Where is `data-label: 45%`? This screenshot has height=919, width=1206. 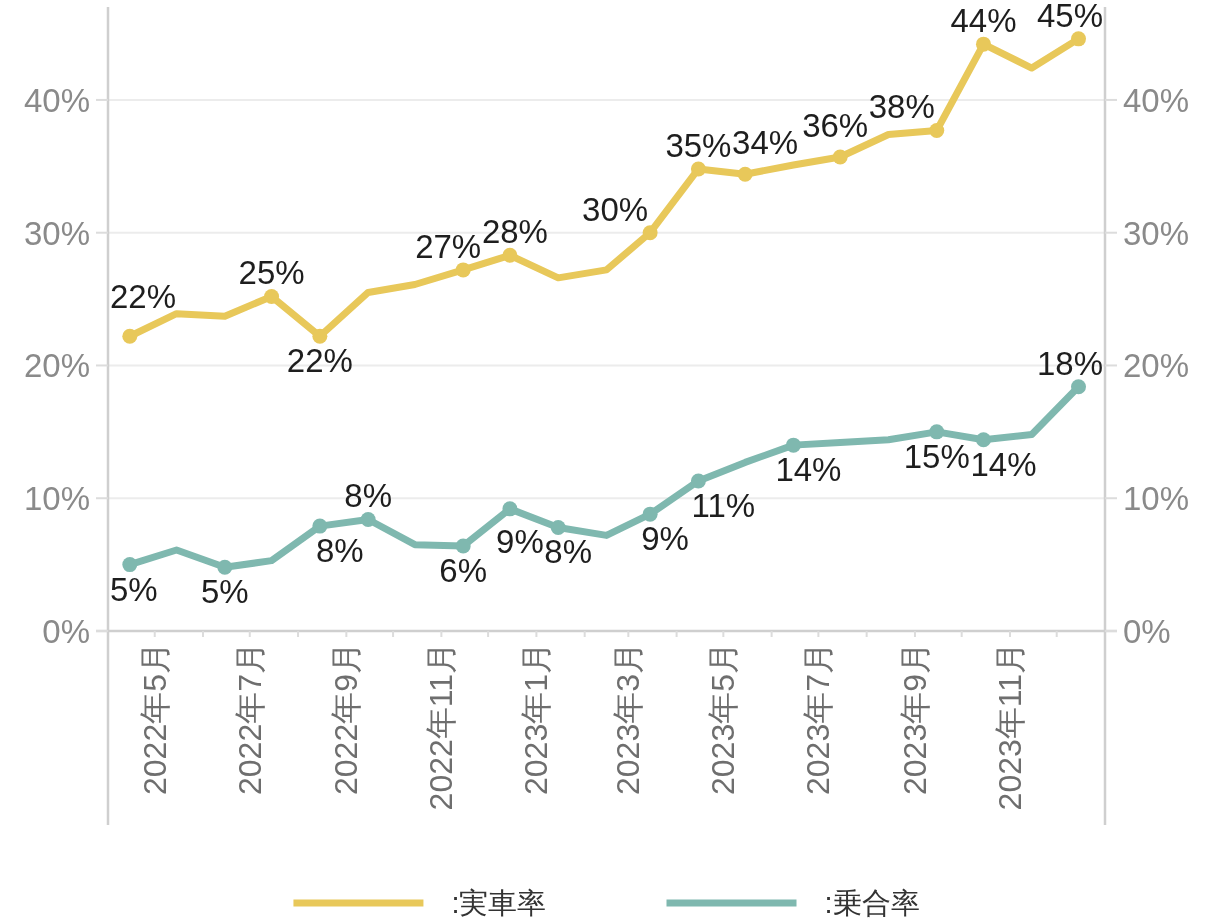 data-label: 45% is located at coordinates (1069, 17).